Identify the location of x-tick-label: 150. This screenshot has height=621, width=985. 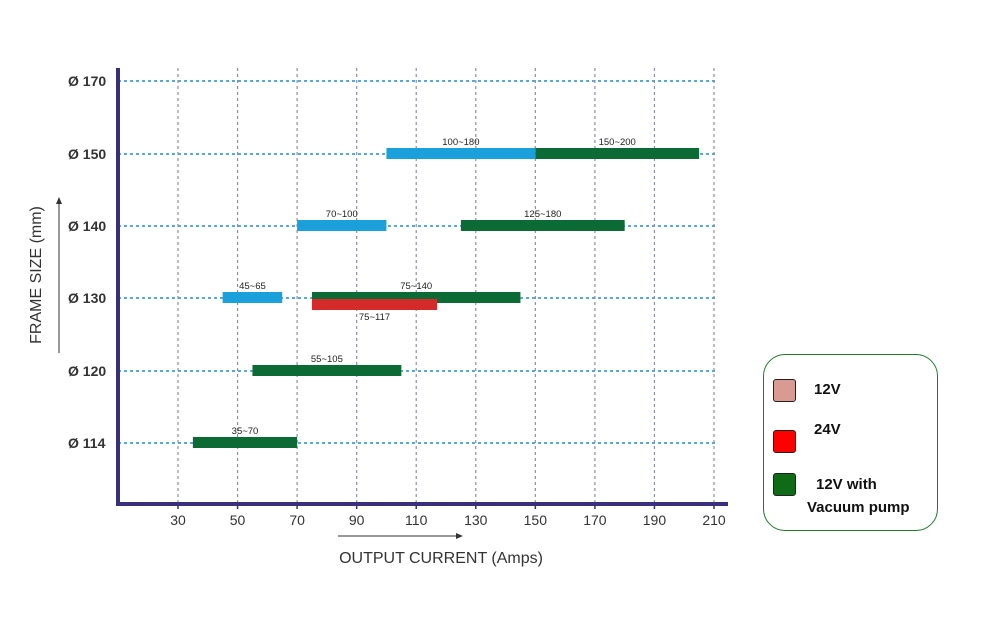
(536, 520).